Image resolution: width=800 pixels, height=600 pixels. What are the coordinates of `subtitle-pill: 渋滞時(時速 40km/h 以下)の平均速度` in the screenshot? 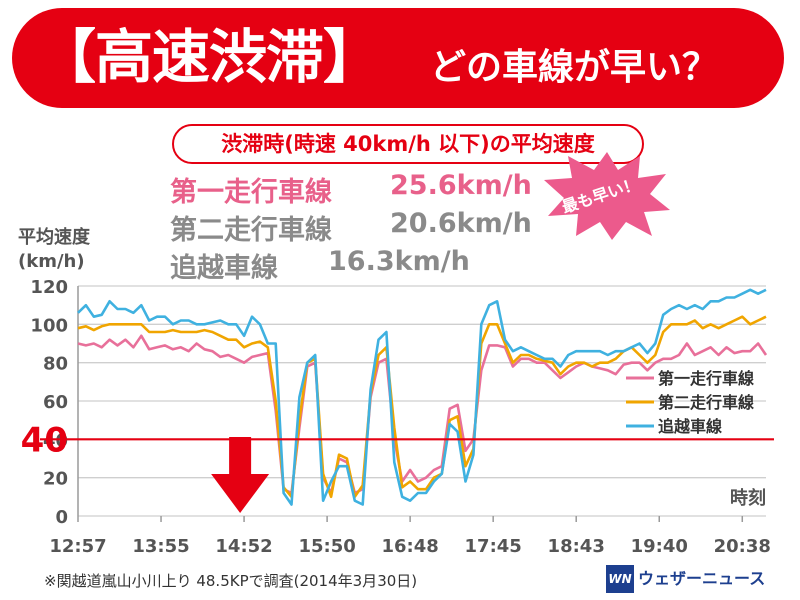 It's located at (408, 144).